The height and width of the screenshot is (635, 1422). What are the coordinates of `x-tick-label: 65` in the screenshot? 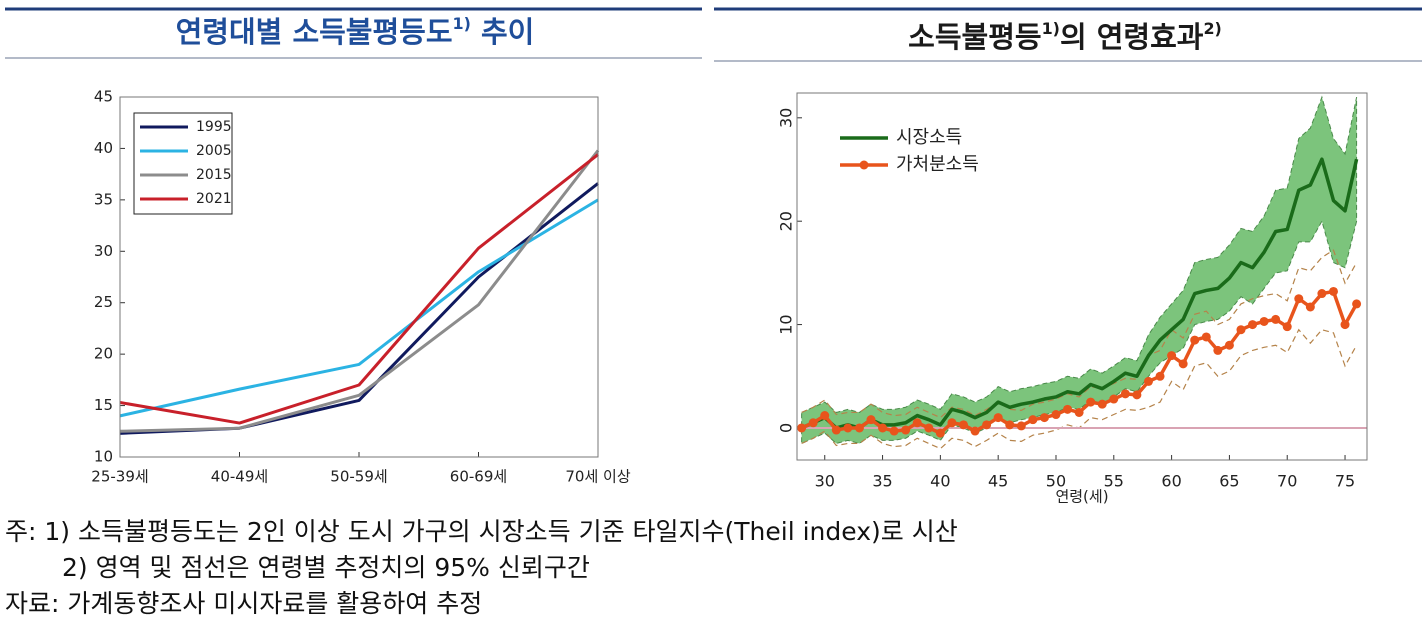 It's located at (1229, 481).